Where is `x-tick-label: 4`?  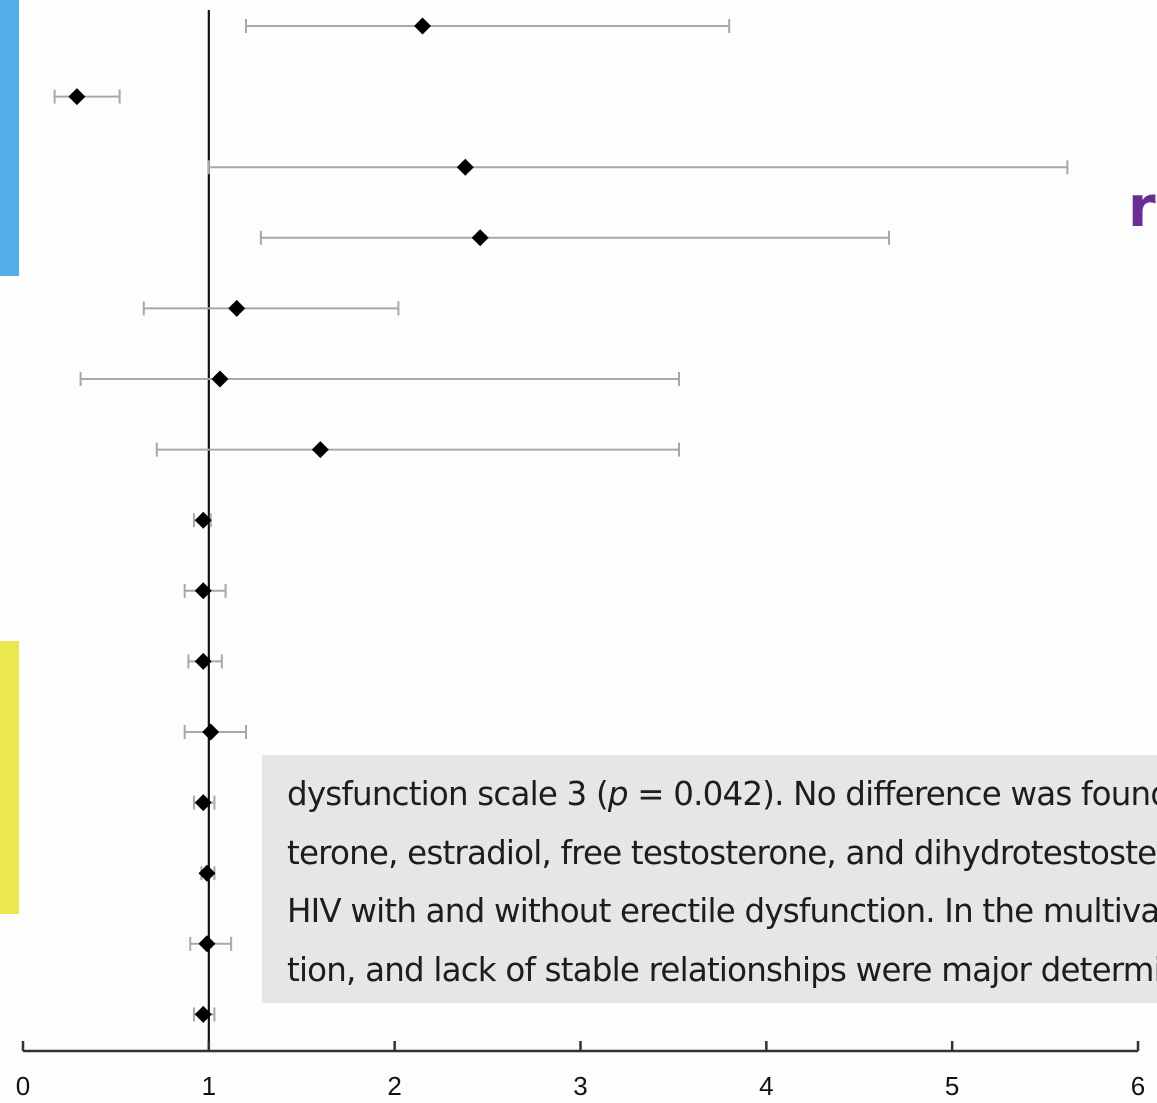
x-tick-label: 4 is located at coordinates (766, 1086).